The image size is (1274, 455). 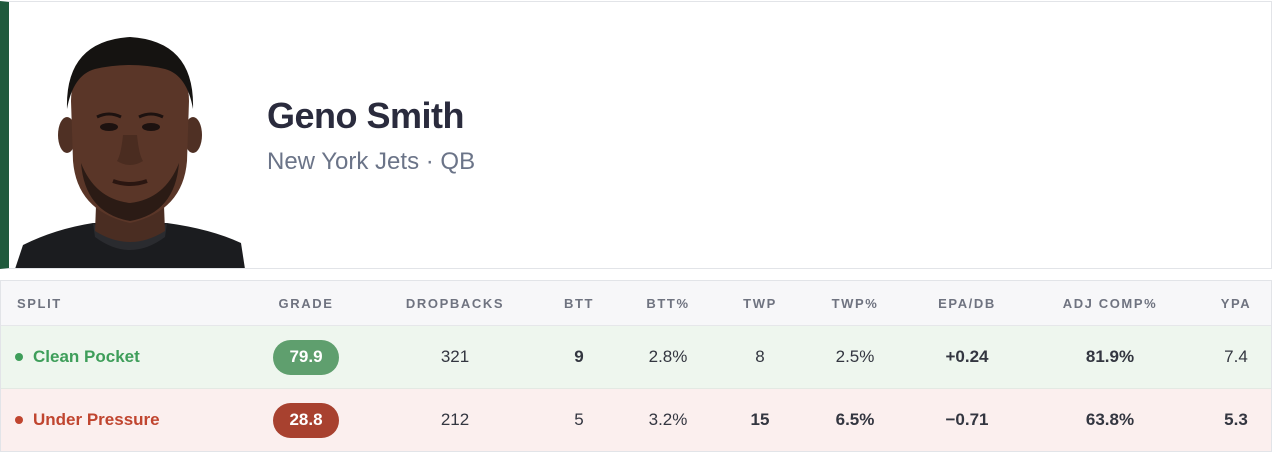 I want to click on header-adj-comp: ADJ COMP%, so click(x=1110, y=303).